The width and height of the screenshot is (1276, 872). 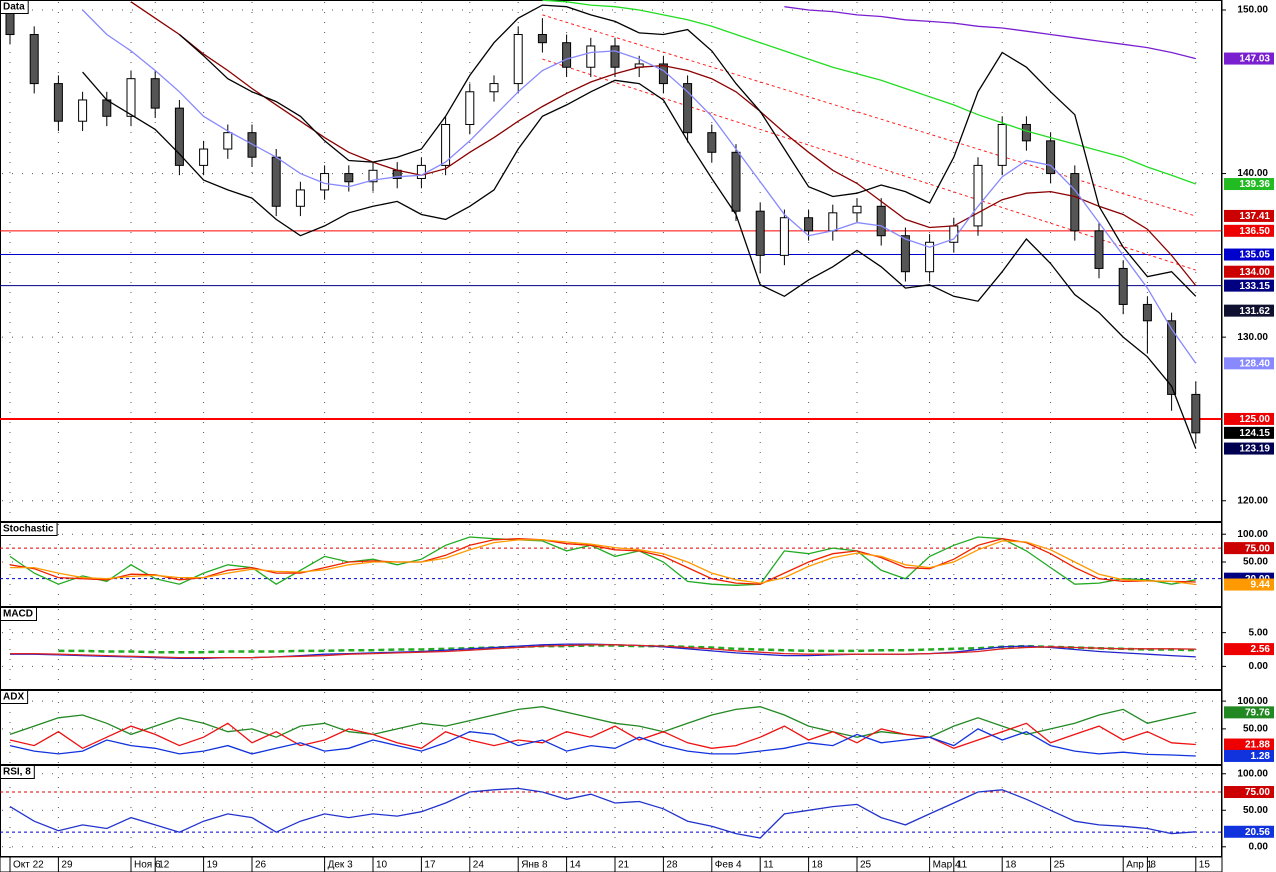 What do you see at coordinates (1254, 59) in the screenshot?
I see `price-marker-label: 147.03` at bounding box center [1254, 59].